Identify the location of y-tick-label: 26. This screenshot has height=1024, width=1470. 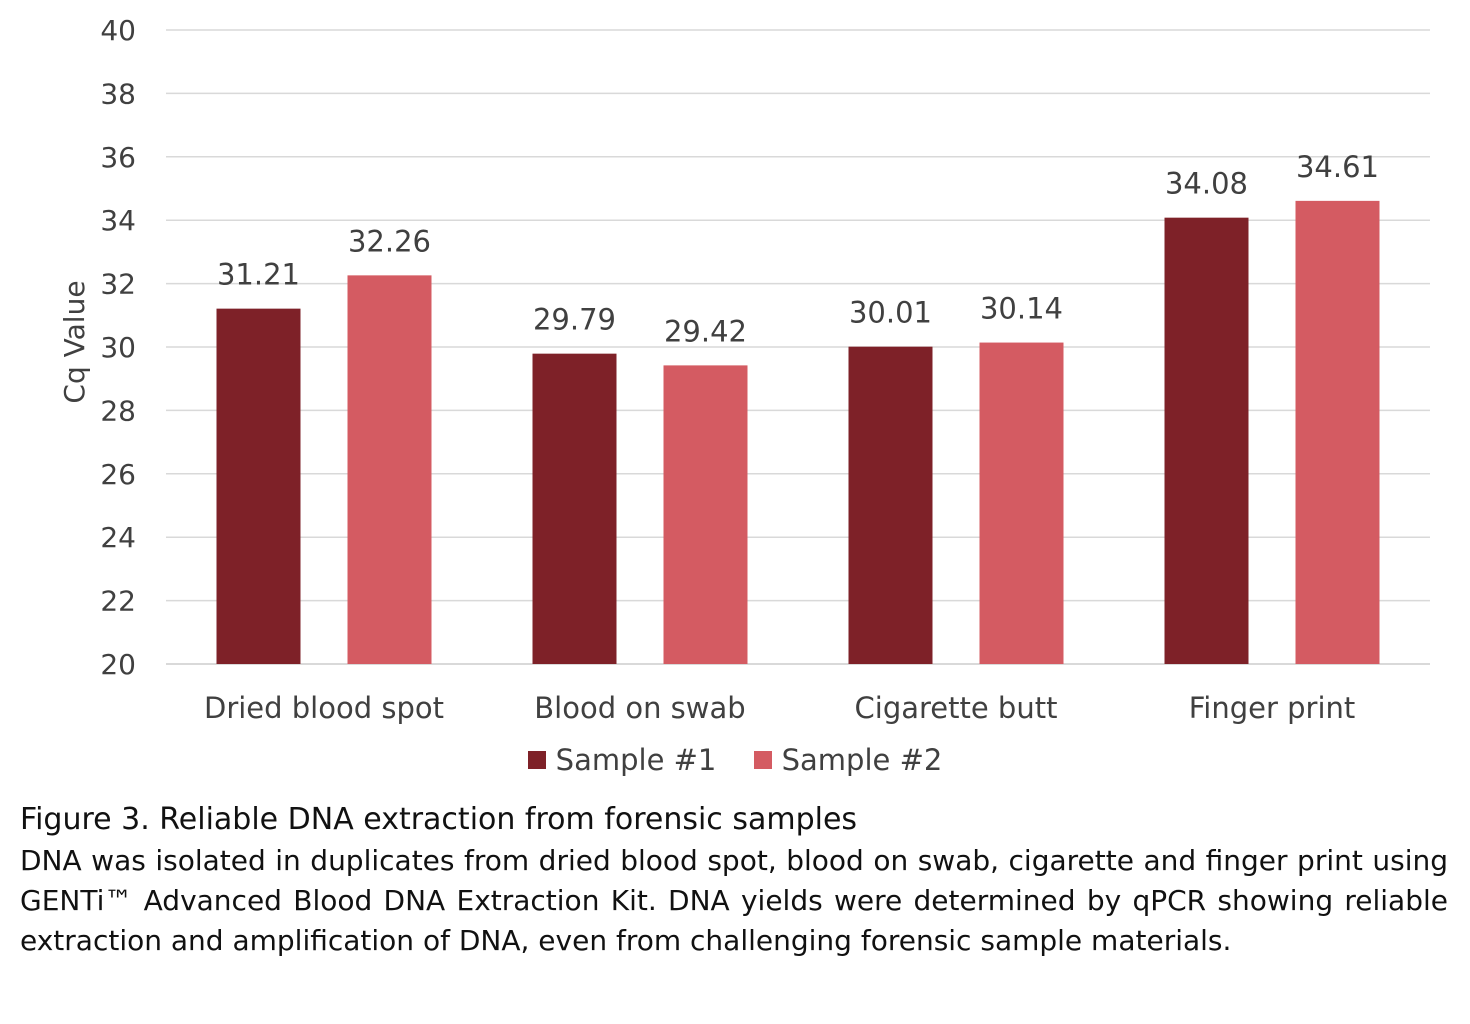
(118, 474).